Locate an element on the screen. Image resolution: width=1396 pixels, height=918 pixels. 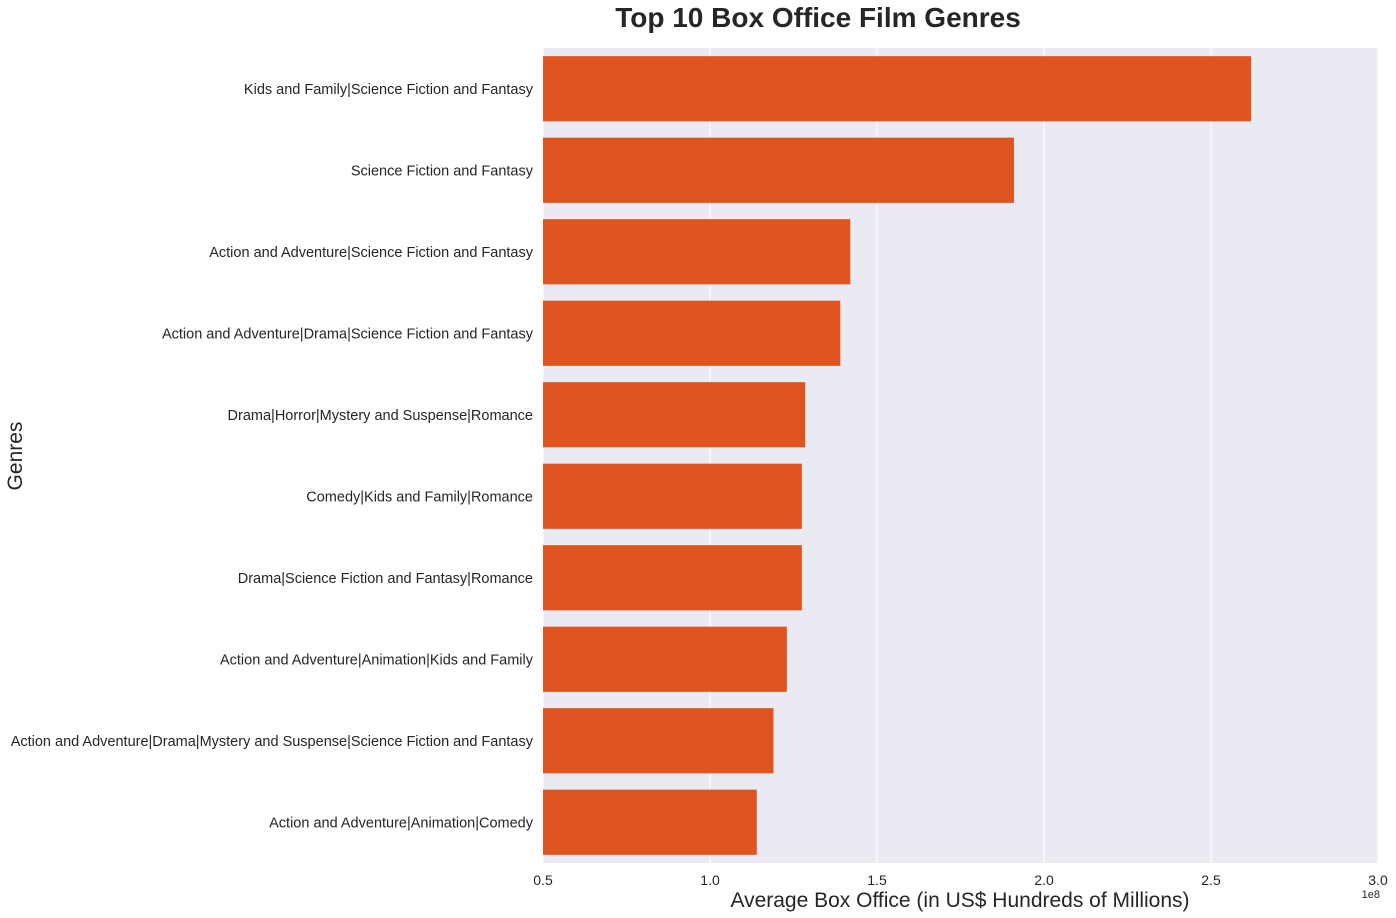
x-tick-label: 2.0 is located at coordinates (1044, 880).